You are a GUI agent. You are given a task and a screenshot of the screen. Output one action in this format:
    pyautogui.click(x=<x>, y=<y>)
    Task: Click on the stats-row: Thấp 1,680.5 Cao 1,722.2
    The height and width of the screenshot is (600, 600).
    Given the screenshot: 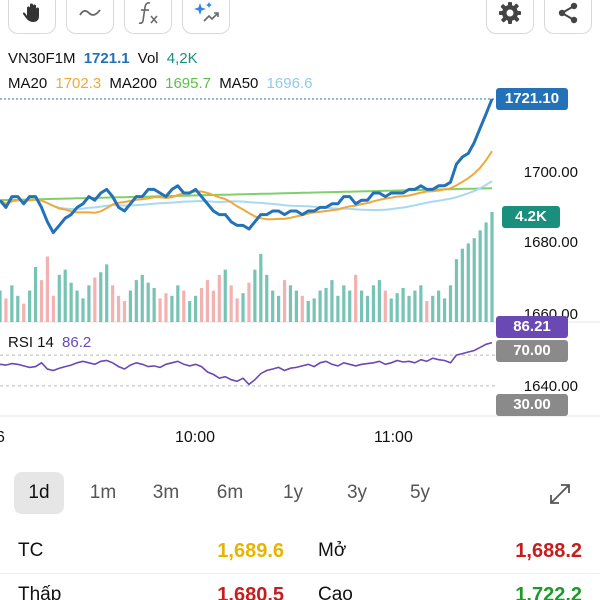 What is the action you would take?
    pyautogui.click(x=300, y=587)
    